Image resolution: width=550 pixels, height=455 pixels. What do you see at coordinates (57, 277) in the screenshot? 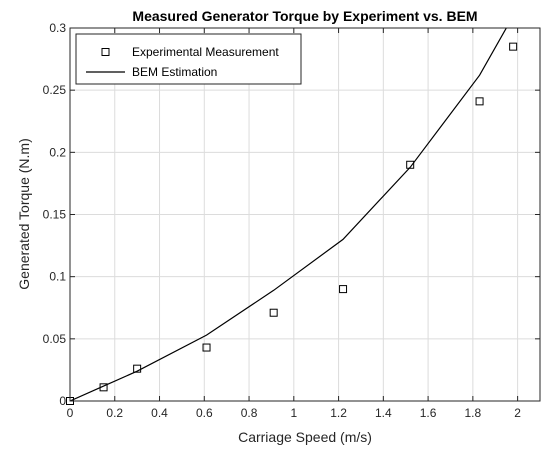
I see `y-tick-label: 0.1` at bounding box center [57, 277].